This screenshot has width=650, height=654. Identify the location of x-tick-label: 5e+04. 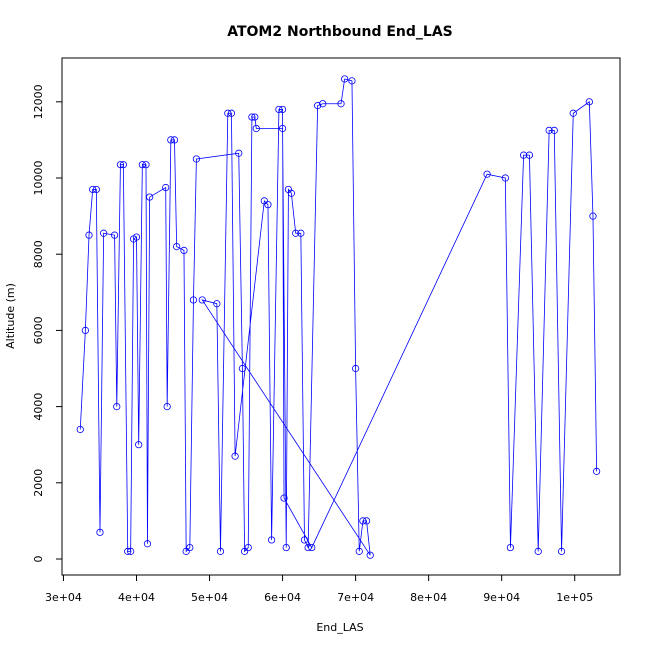
(209, 597).